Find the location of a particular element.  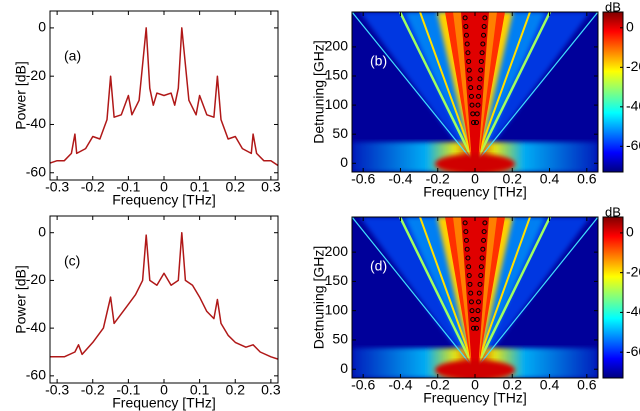

y-axis-label: Power [dB] is located at coordinates (21, 95).